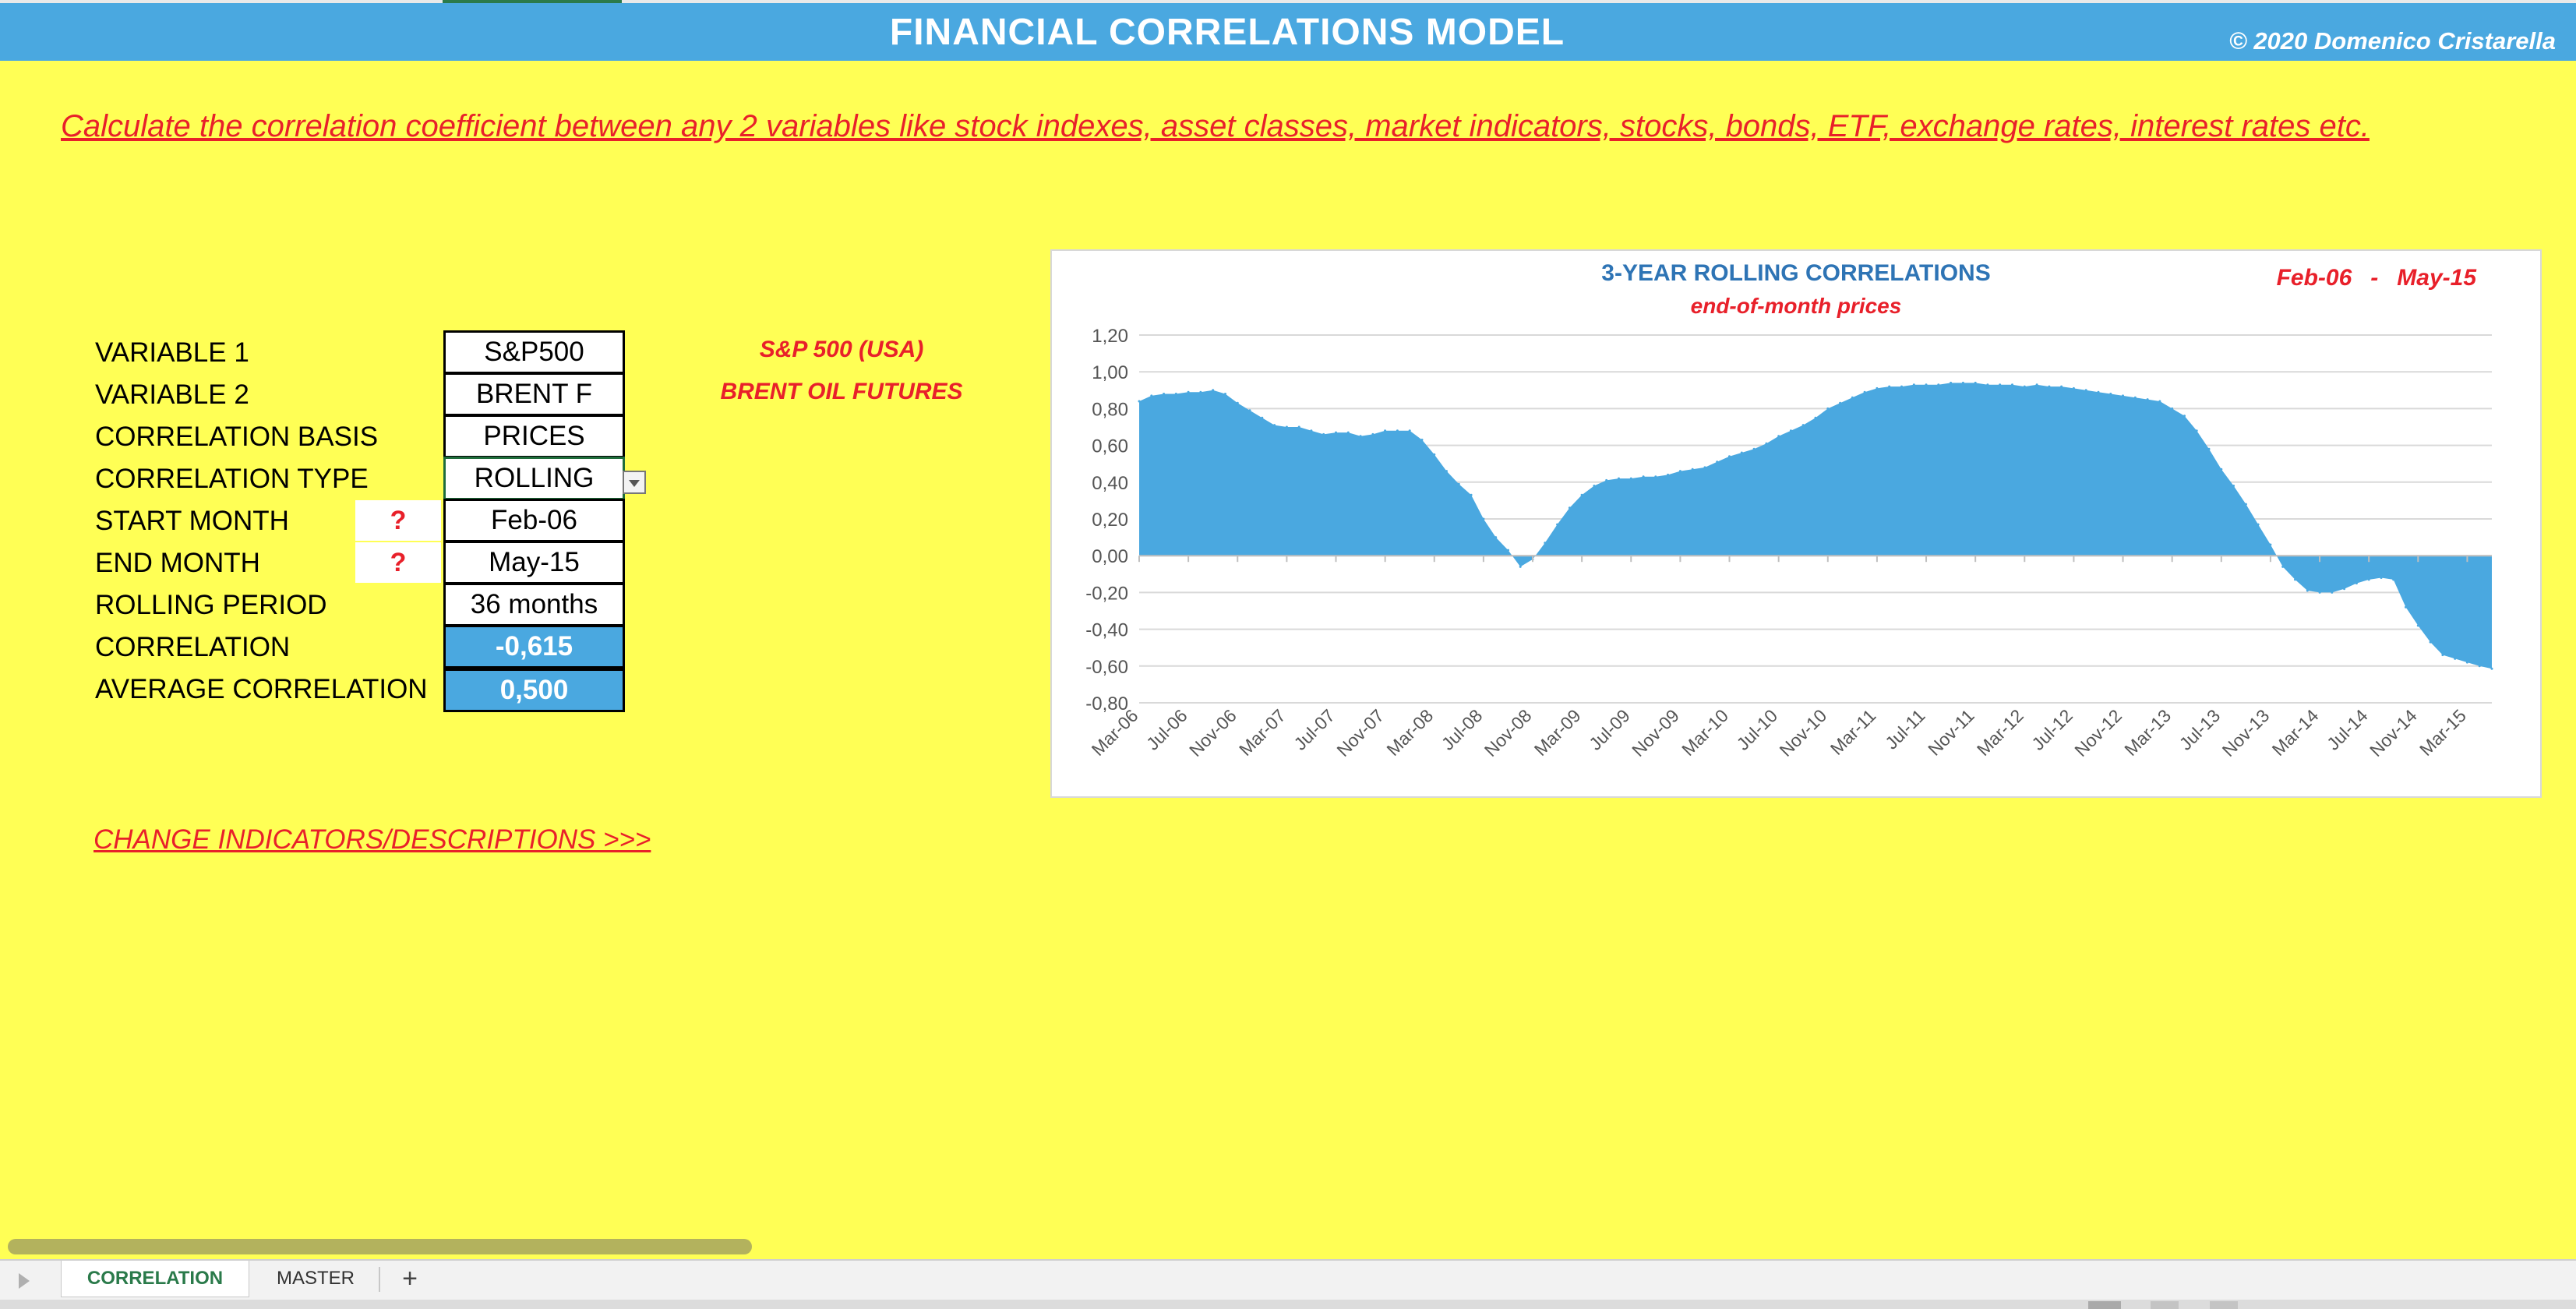 This screenshot has height=1309, width=2576. What do you see at coordinates (398, 563) in the screenshot?
I see `end-month-help: ?` at bounding box center [398, 563].